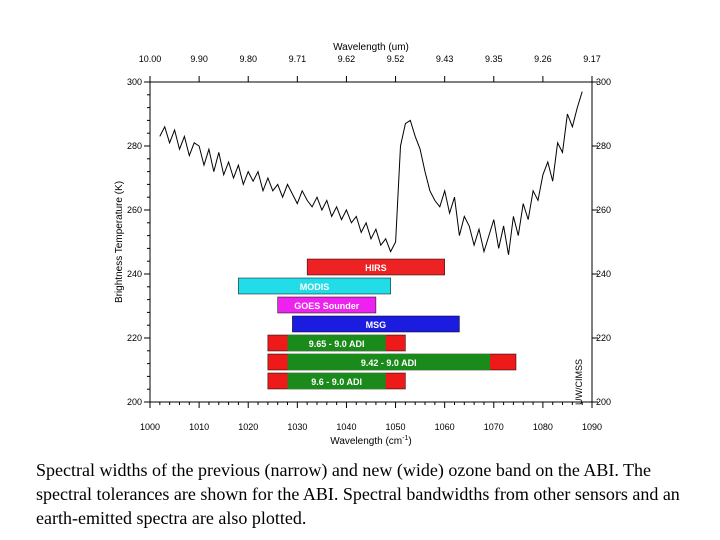 The width and height of the screenshot is (720, 540). I want to click on x2-tick-label: 9.62, so click(347, 59).